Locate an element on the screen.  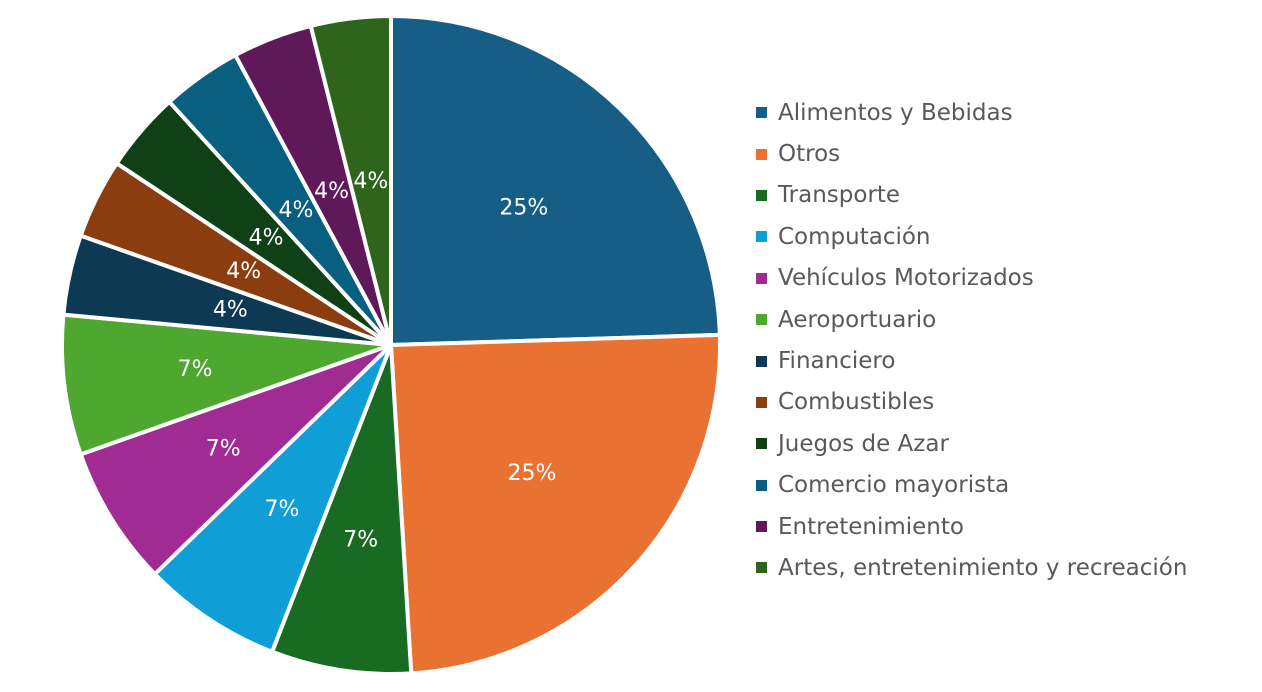
legend-item-aeroportuario: Aeroportuario is located at coordinates (971, 319).